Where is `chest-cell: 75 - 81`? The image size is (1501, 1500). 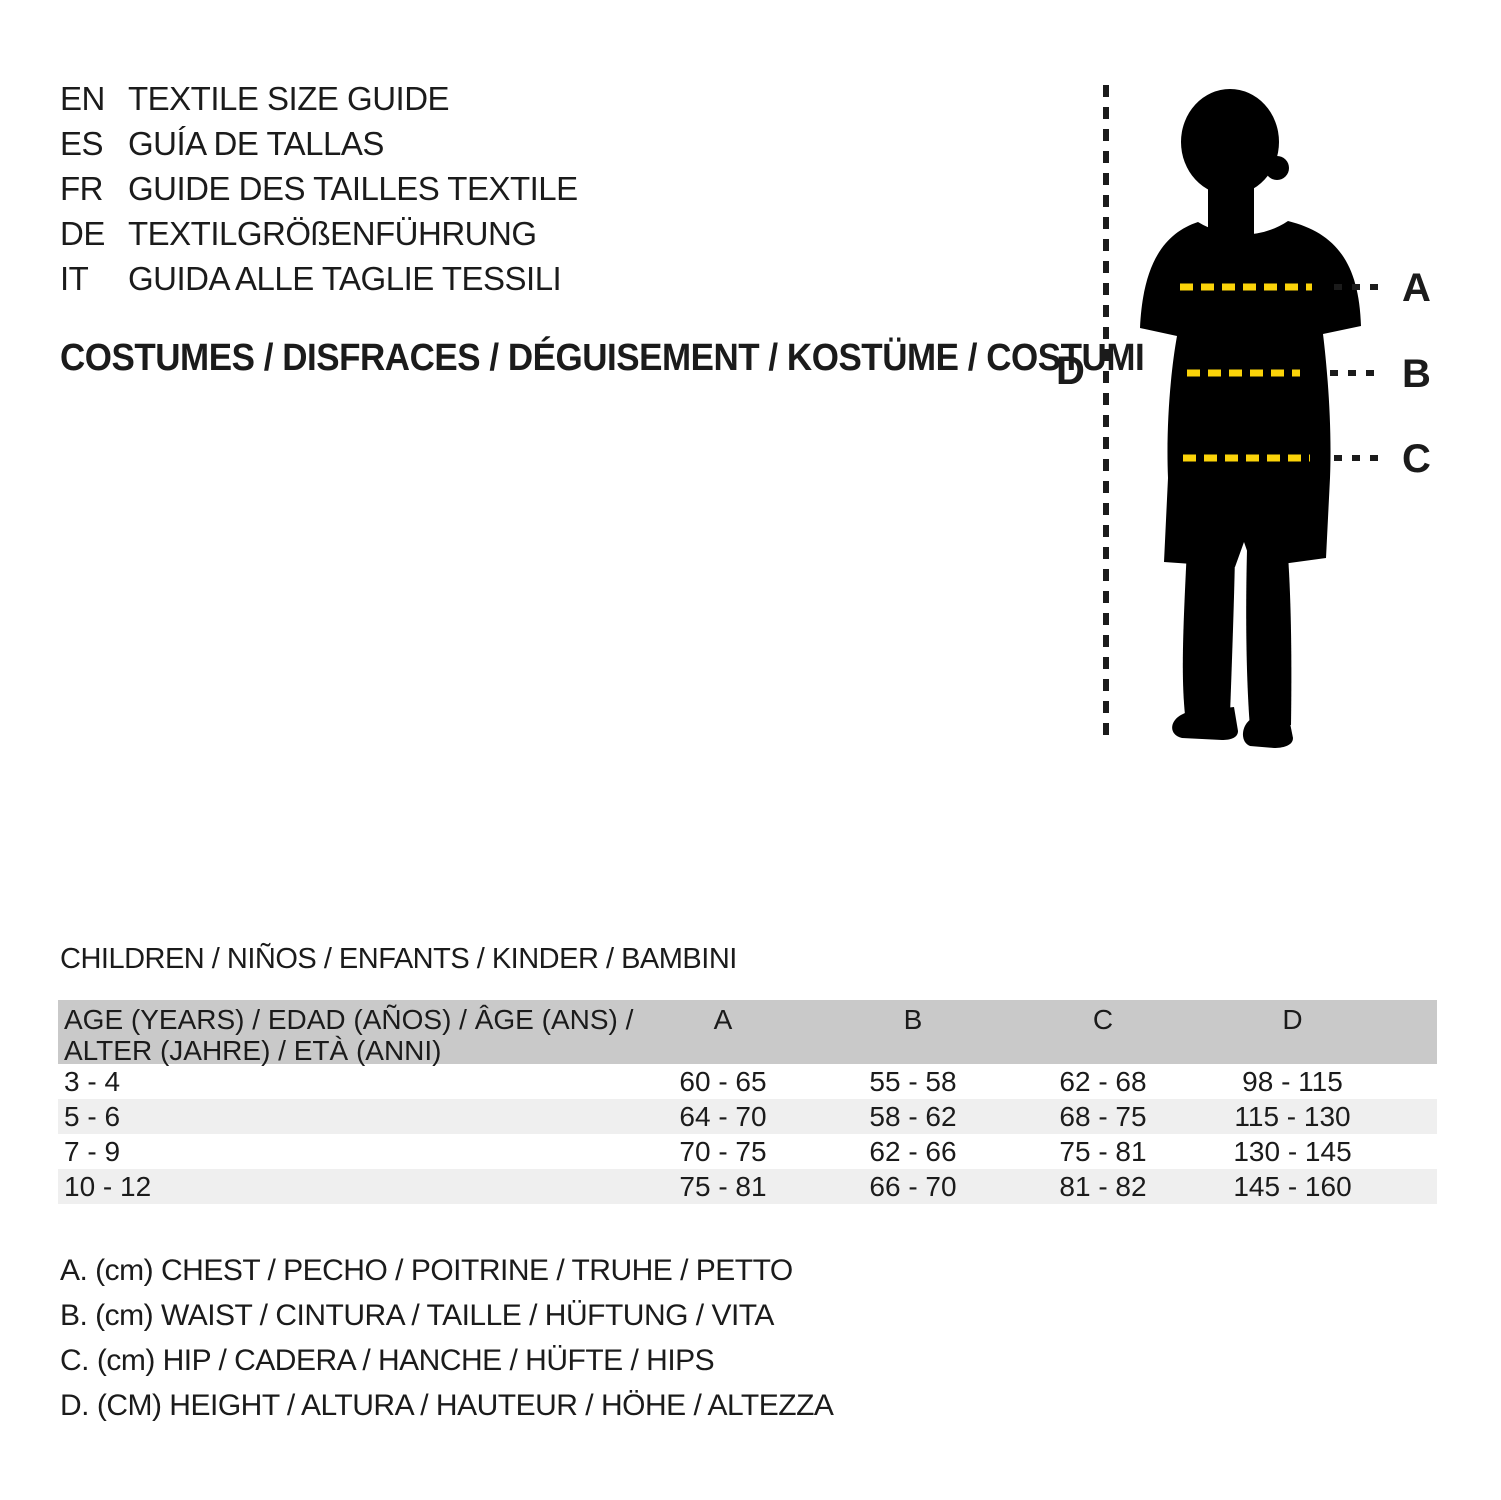
chest-cell: 75 - 81 is located at coordinates (723, 1186).